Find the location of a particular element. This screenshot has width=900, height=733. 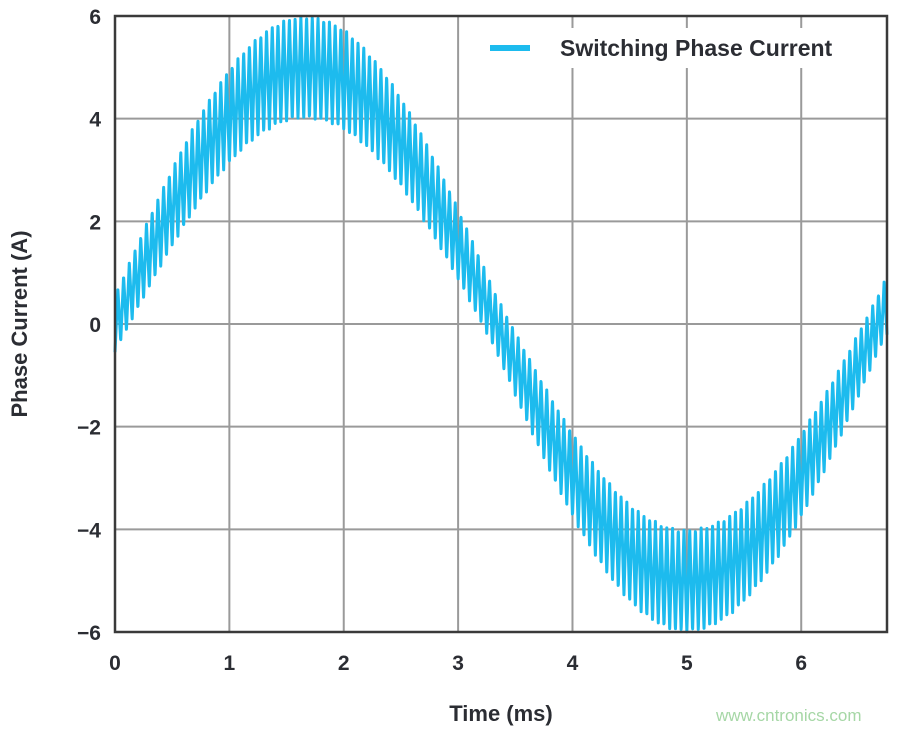

y-tick-label: −2 is located at coordinates (89, 428).